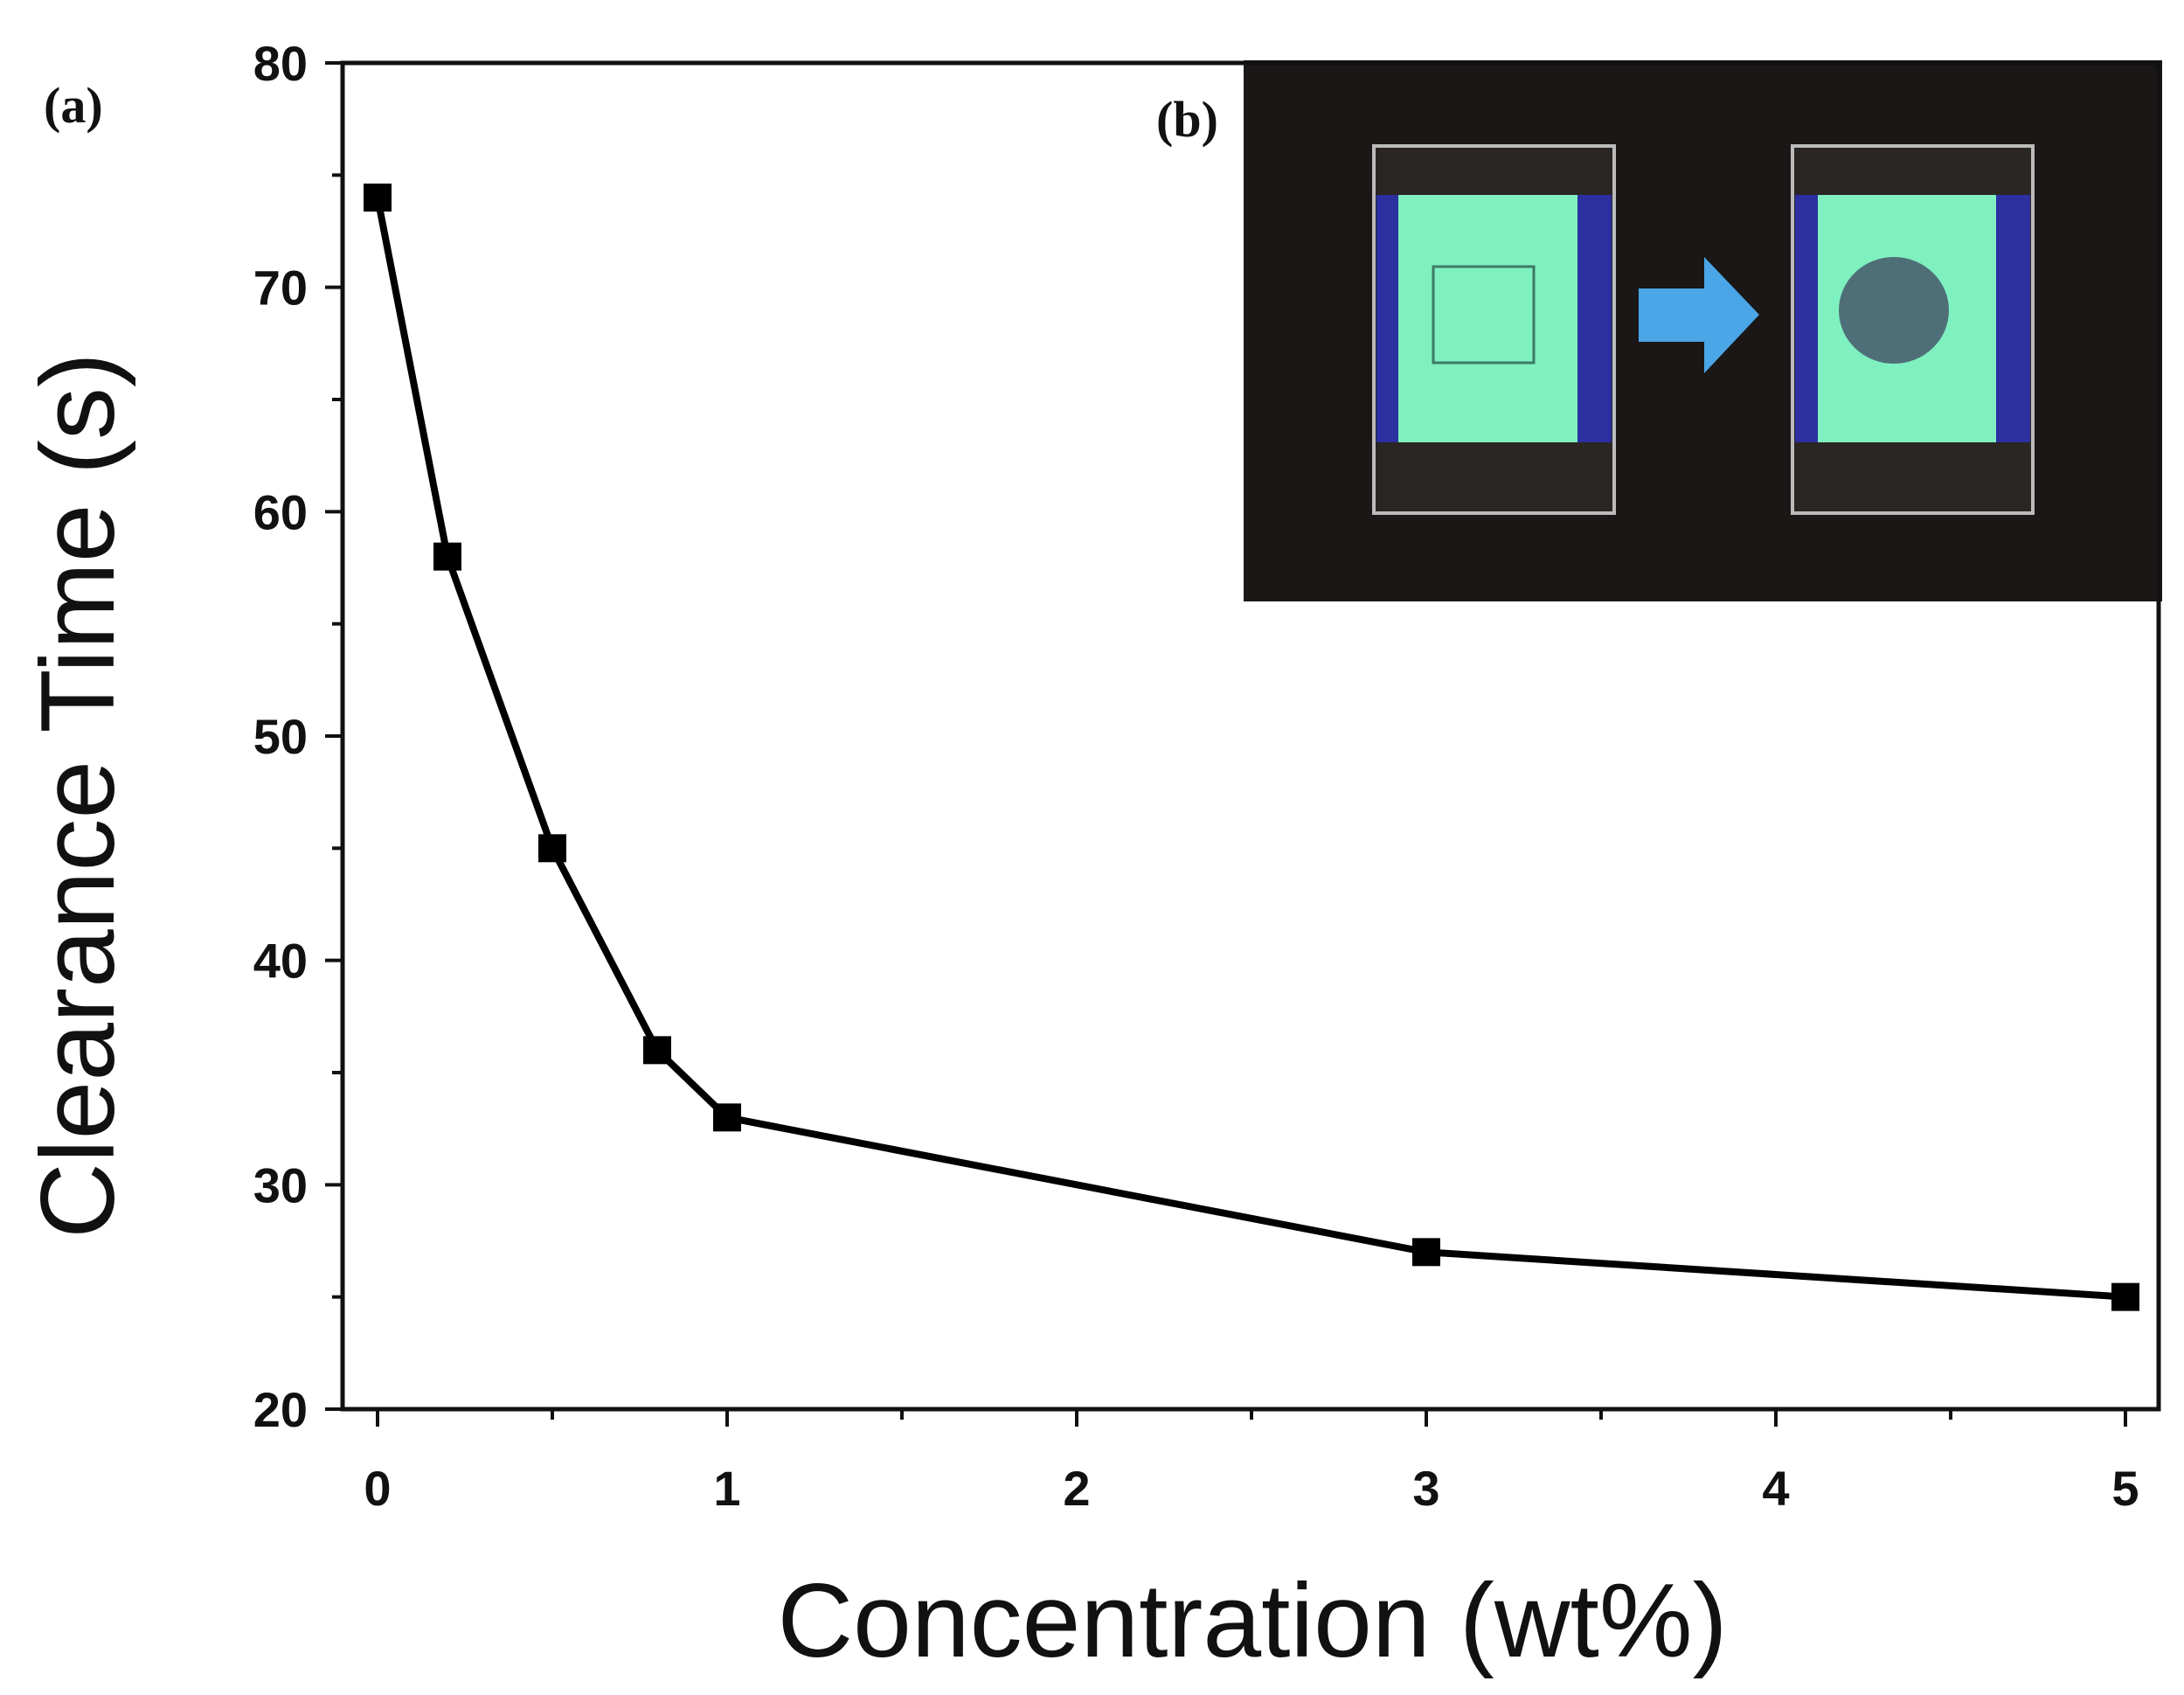  I want to click on y-tick-label: 30, so click(280, 1184).